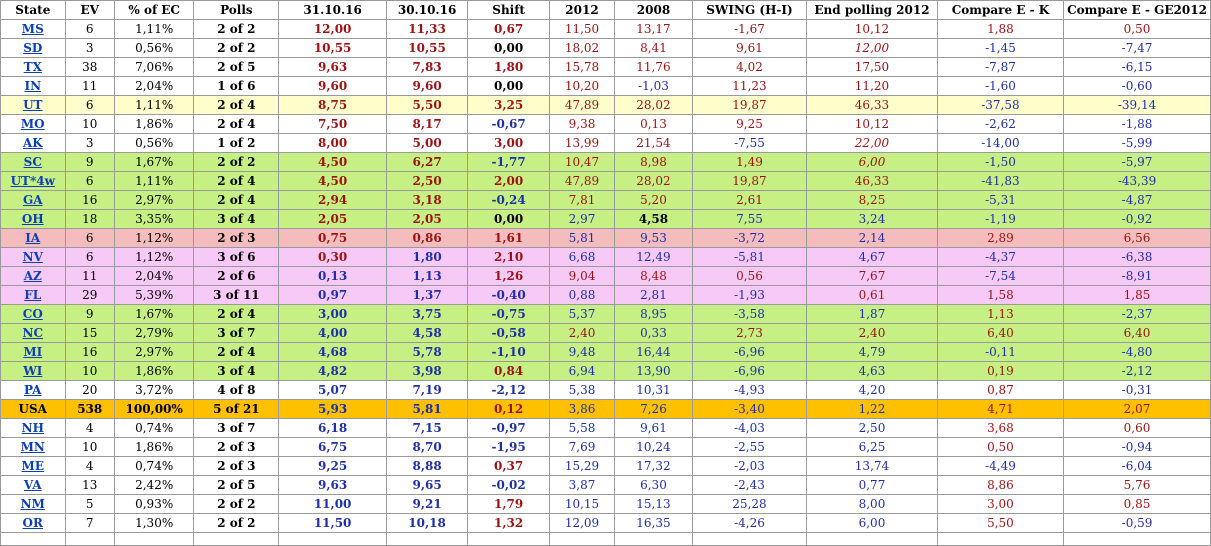 This screenshot has height=546, width=1211. What do you see at coordinates (1137, 238) in the screenshot?
I see `compare-e-ge2012-cell: 6,56` at bounding box center [1137, 238].